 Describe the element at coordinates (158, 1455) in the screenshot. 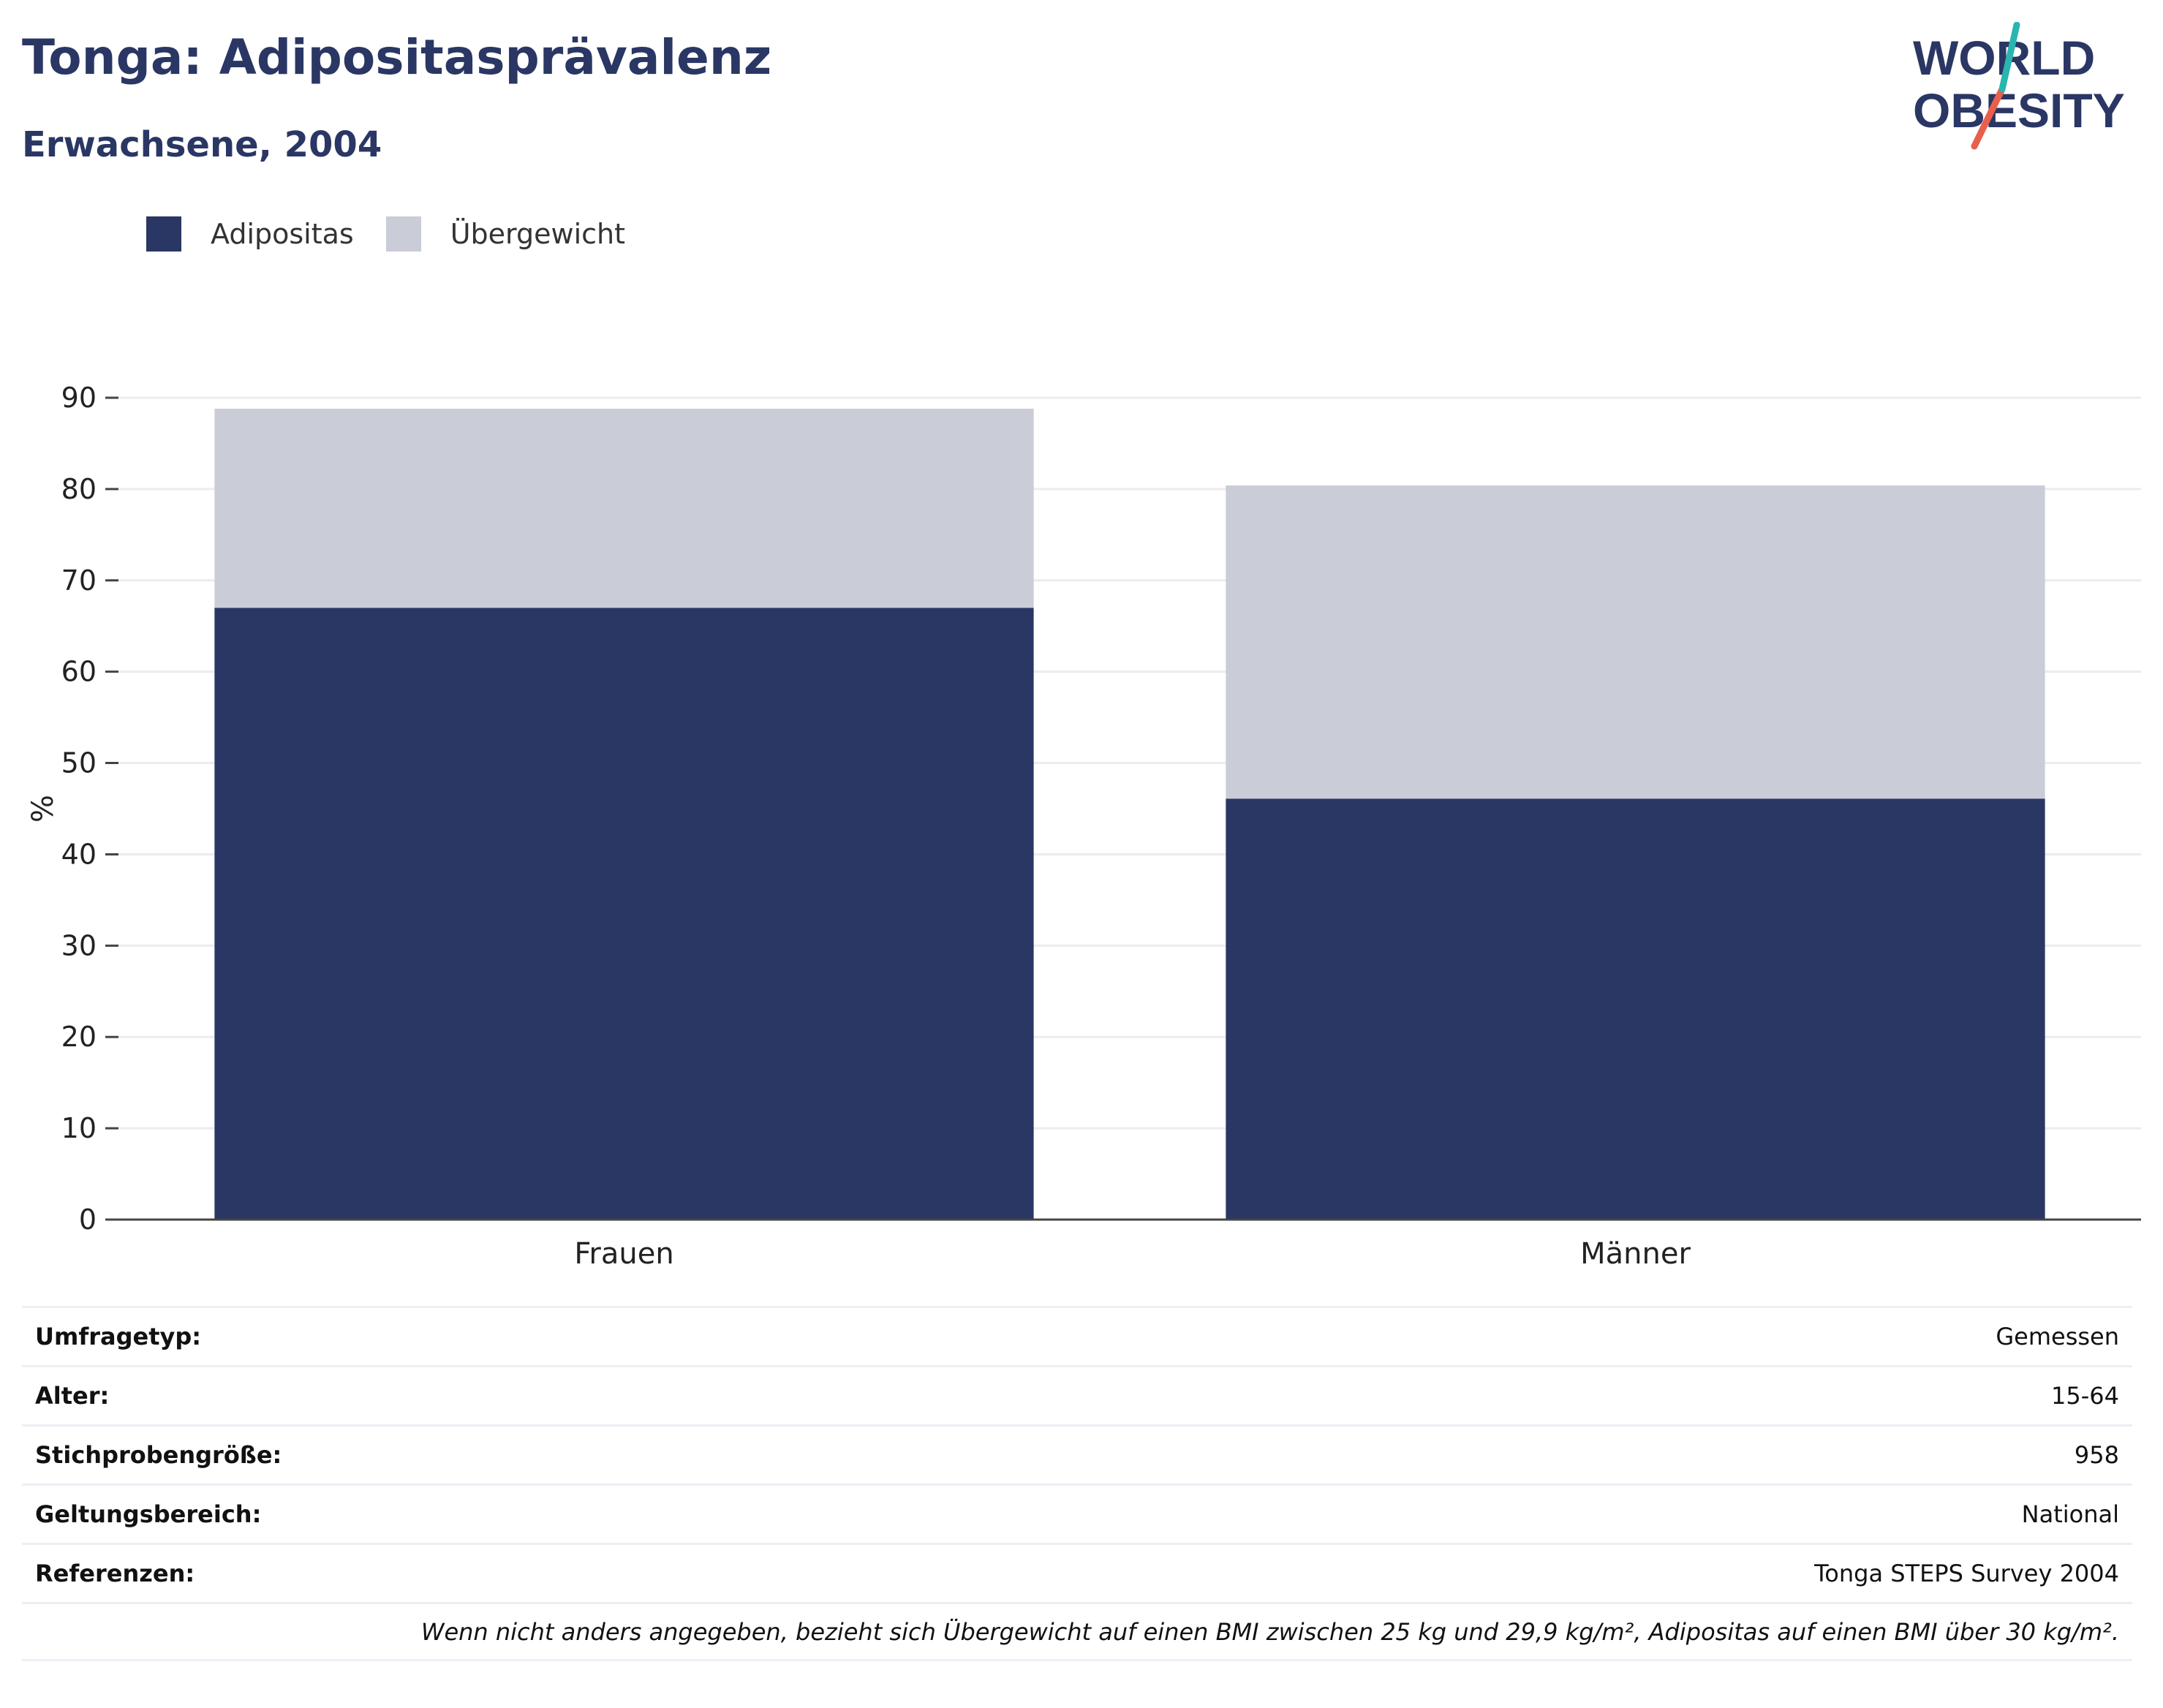

I see `info-key: Stichprobengröße:` at that location.